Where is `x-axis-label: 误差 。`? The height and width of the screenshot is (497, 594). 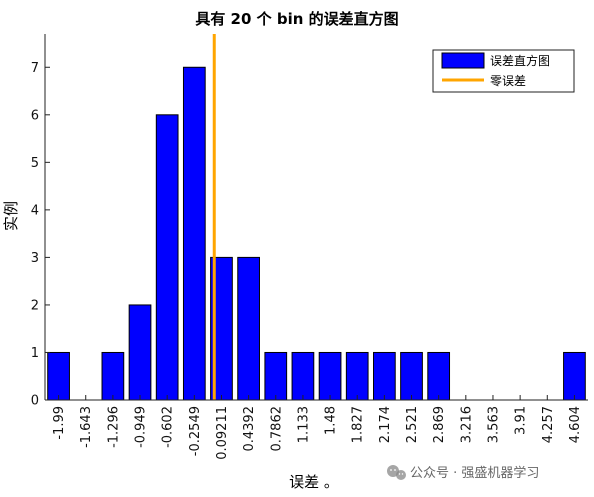
x-axis-label: 误差 。 is located at coordinates (314, 482).